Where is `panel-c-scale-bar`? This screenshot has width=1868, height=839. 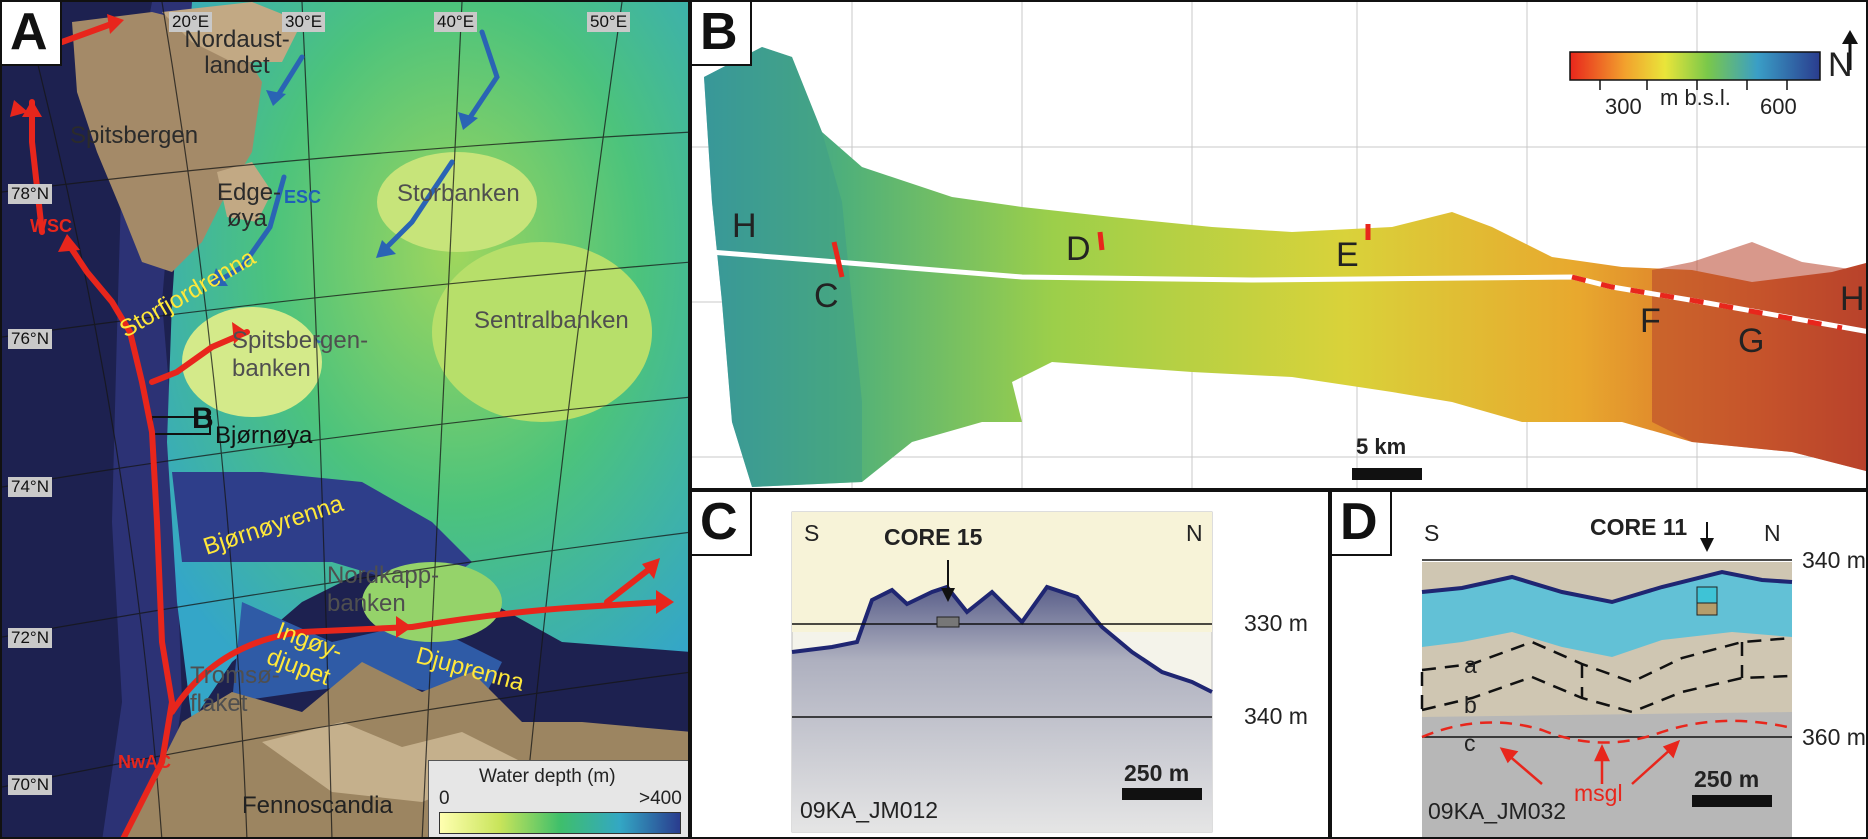
panel-c-scale-bar is located at coordinates (1162, 794).